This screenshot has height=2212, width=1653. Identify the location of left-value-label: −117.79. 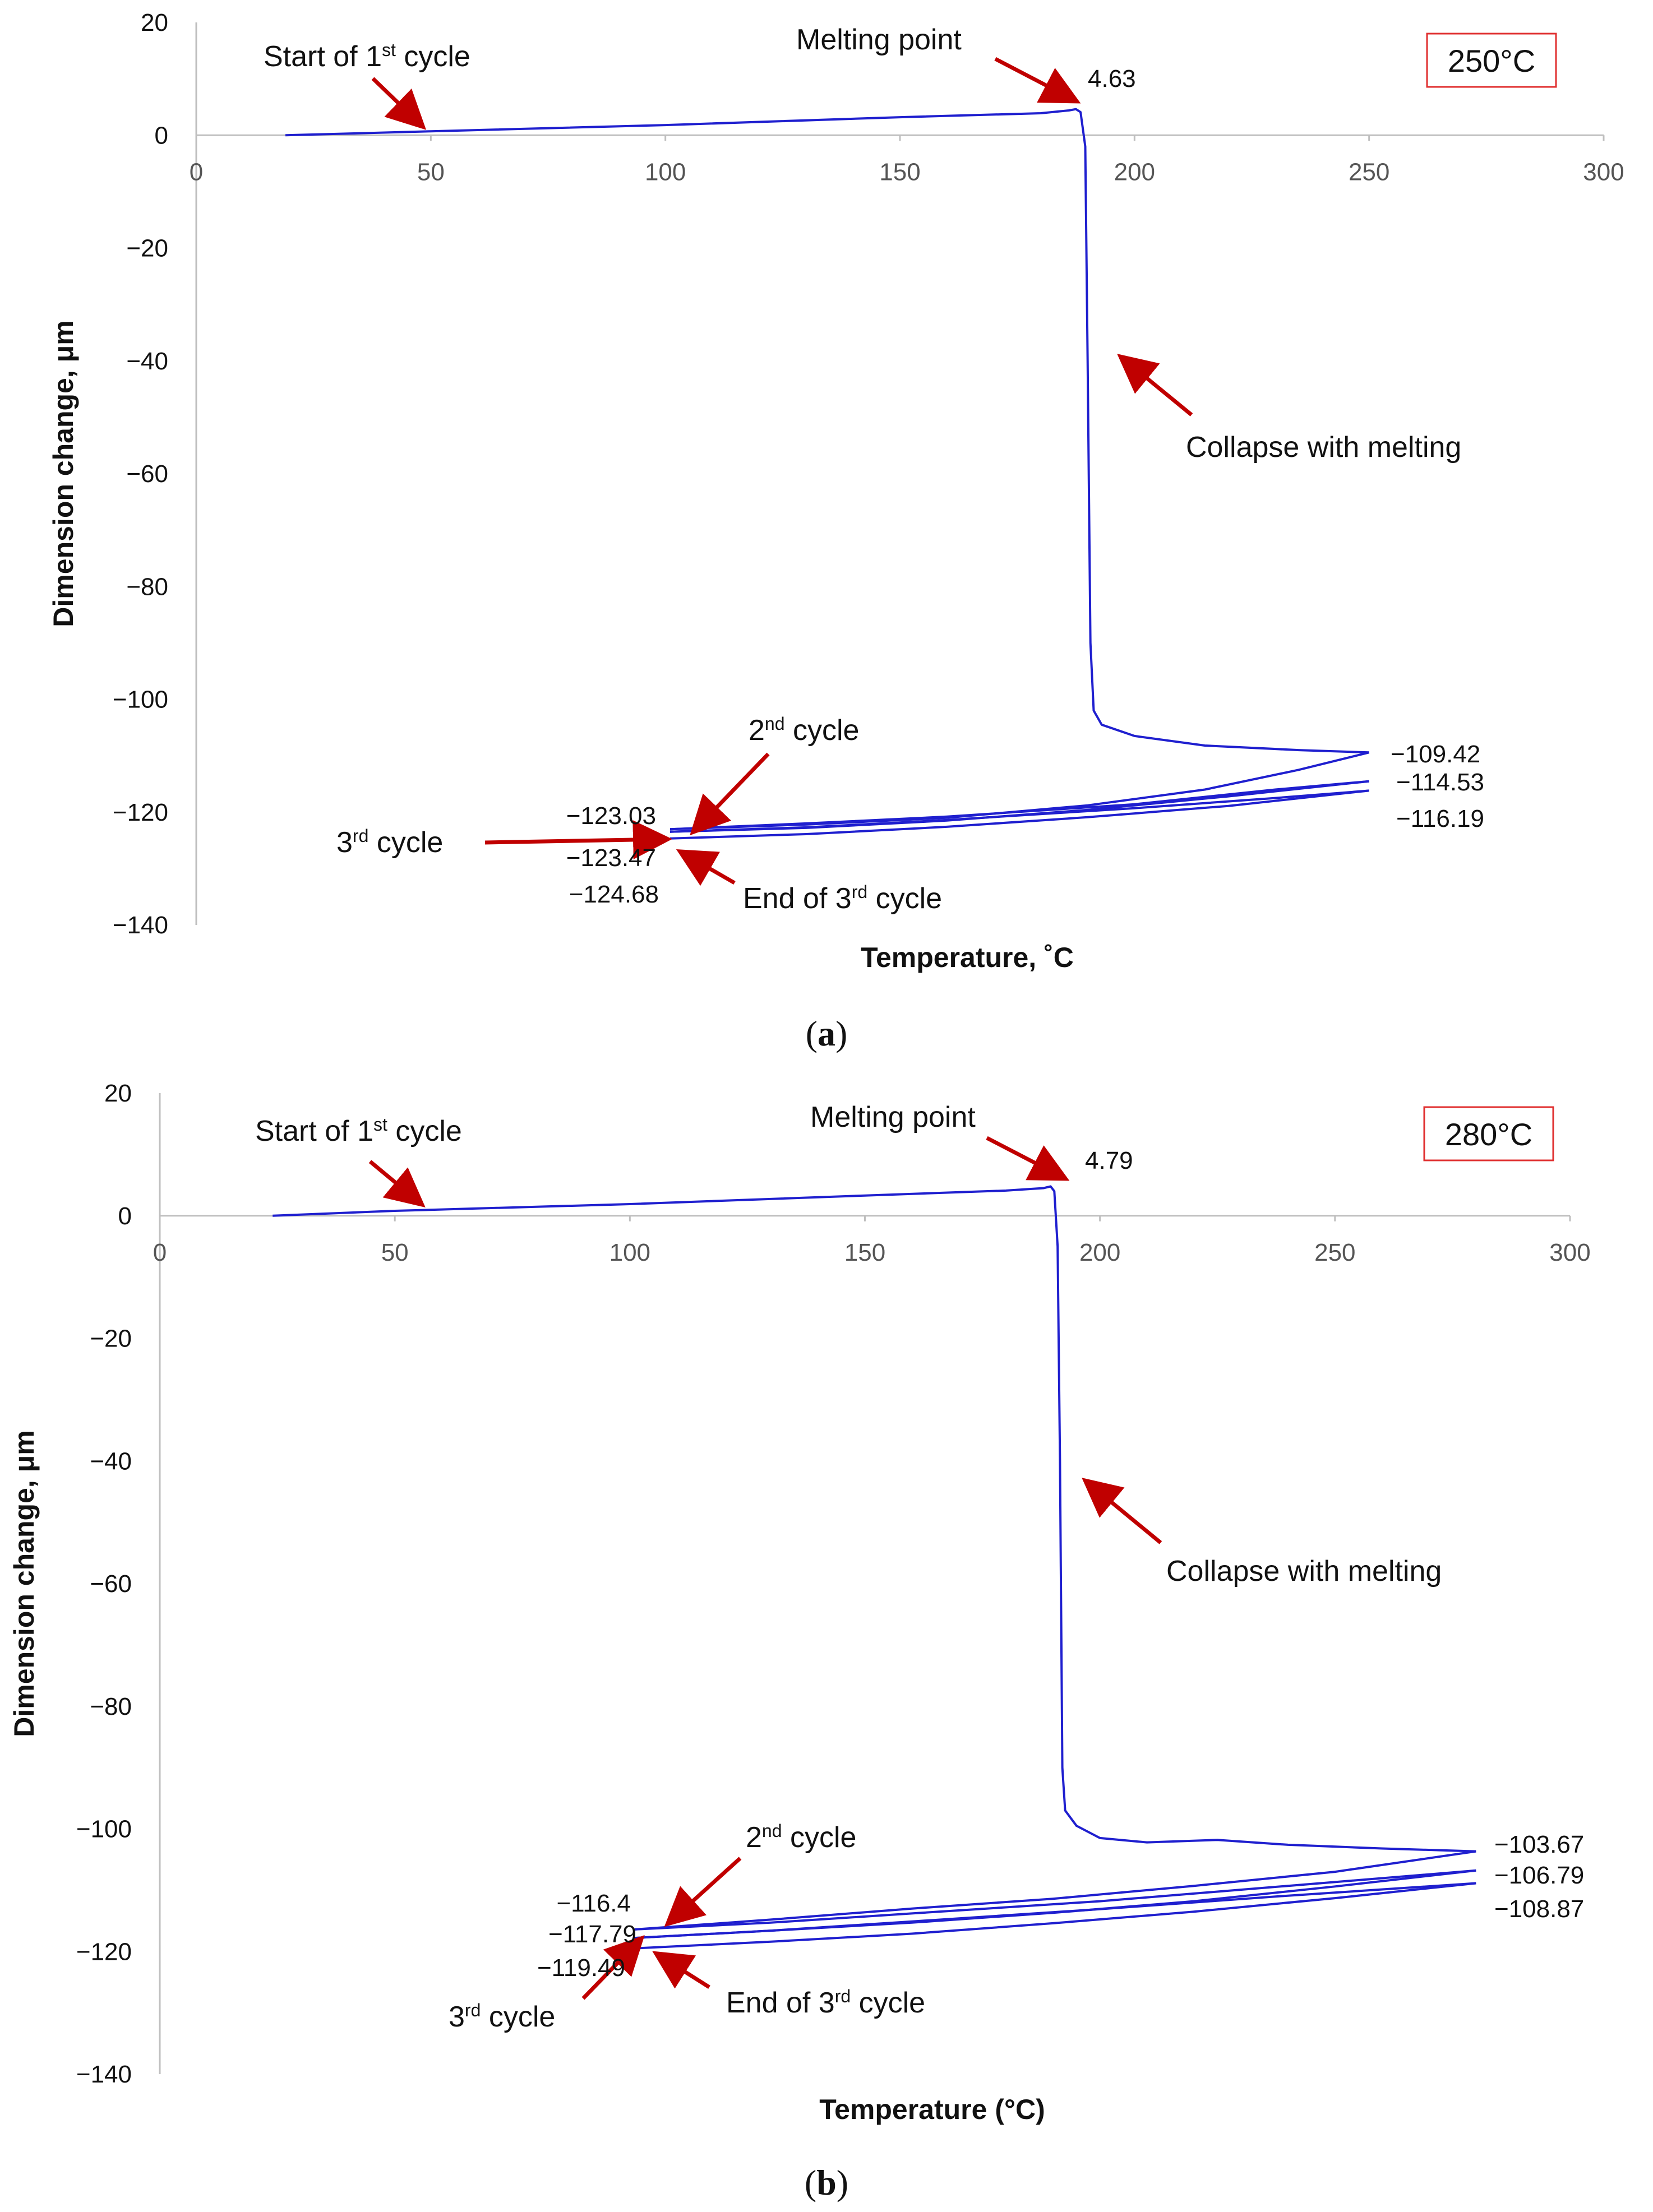
(592, 1934).